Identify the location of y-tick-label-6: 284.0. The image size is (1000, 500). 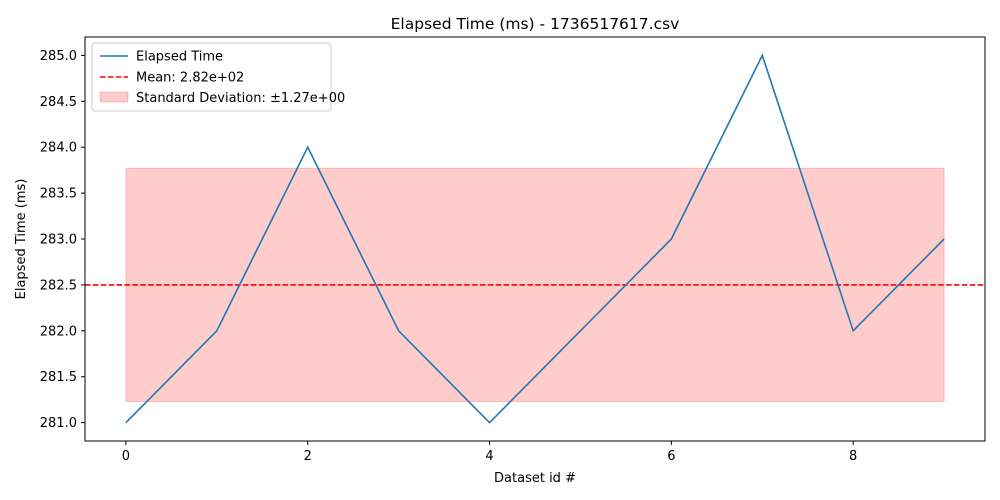
(58, 148).